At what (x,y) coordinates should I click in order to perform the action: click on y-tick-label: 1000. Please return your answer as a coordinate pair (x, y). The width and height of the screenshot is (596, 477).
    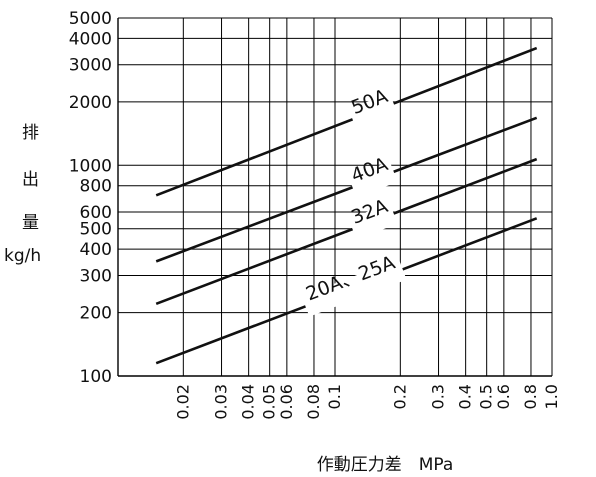
    Looking at the image, I should click on (90, 166).